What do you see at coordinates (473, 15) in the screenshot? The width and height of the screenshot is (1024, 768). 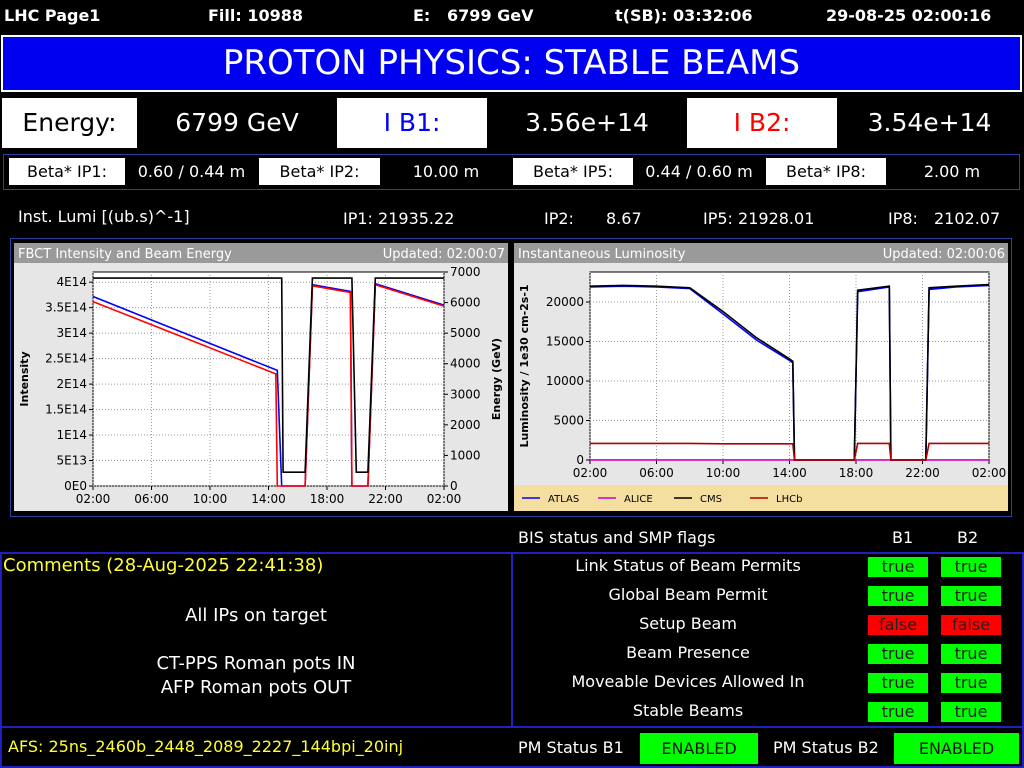 I see `energy: E: 6799 GeV` at bounding box center [473, 15].